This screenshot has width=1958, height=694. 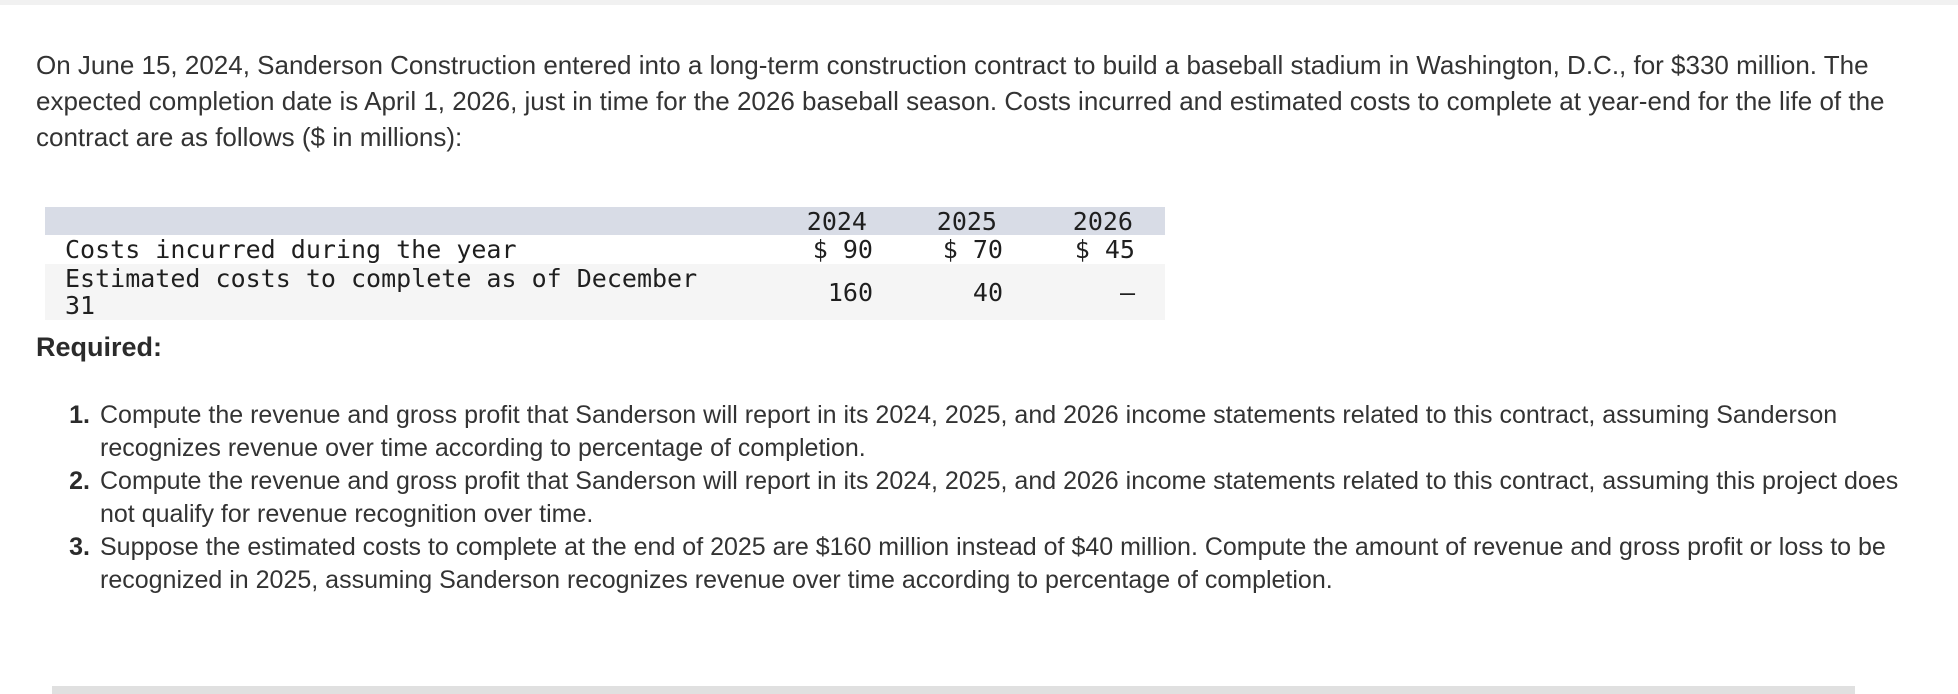 I want to click on cost-table-header-row: 2024 2025 2026, so click(x=605, y=221).